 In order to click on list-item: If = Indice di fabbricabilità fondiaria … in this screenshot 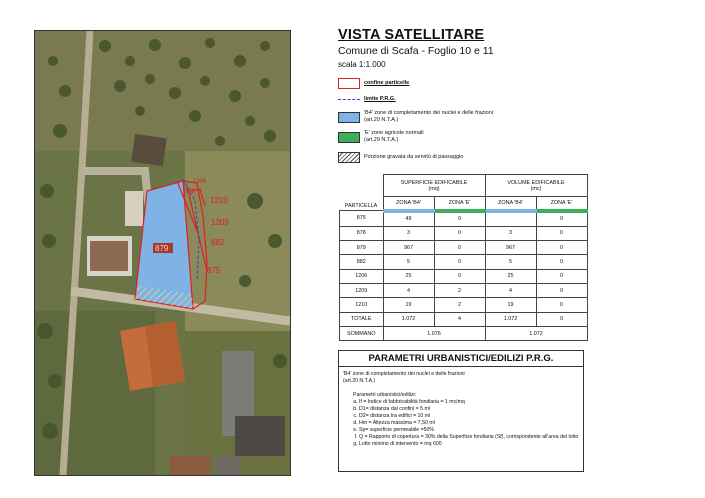, I will do `click(469, 402)`.